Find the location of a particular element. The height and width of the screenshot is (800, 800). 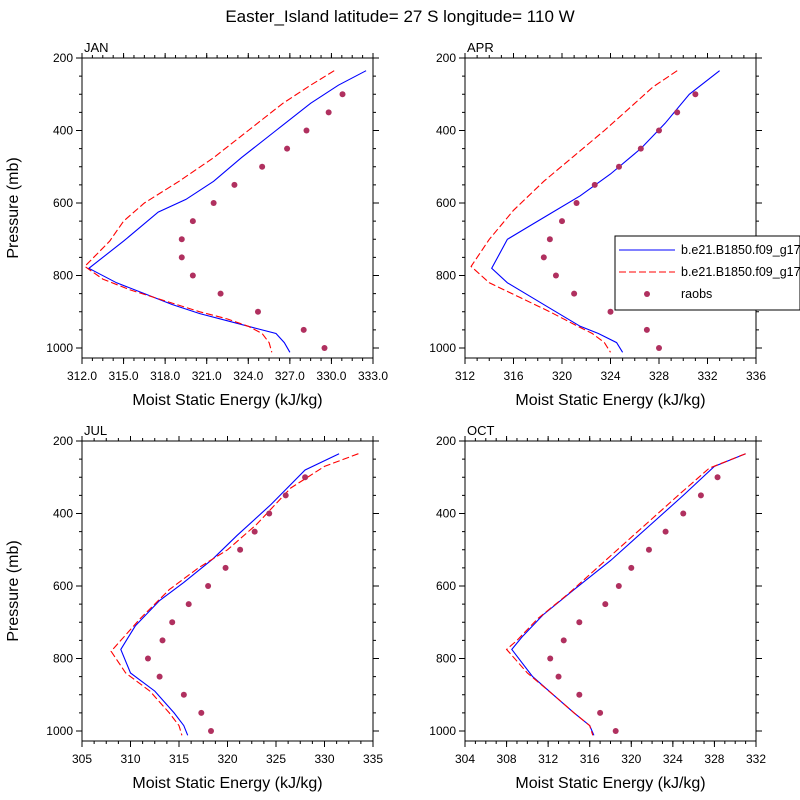

x-tick-label: 321.0 is located at coordinates (207, 376).